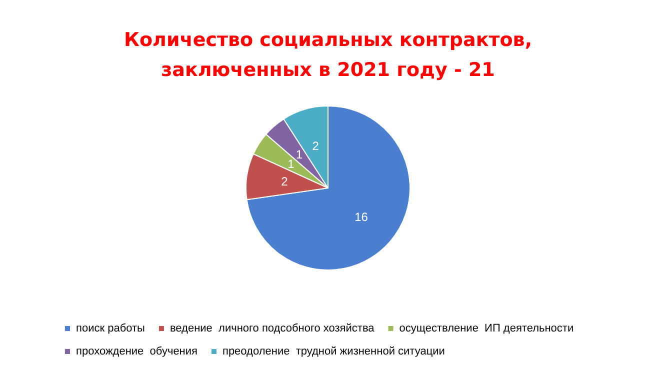 This screenshot has height=377, width=658. What do you see at coordinates (273, 328) in the screenshot?
I see `legend-label: ведение личного подсобного хозяйства` at bounding box center [273, 328].